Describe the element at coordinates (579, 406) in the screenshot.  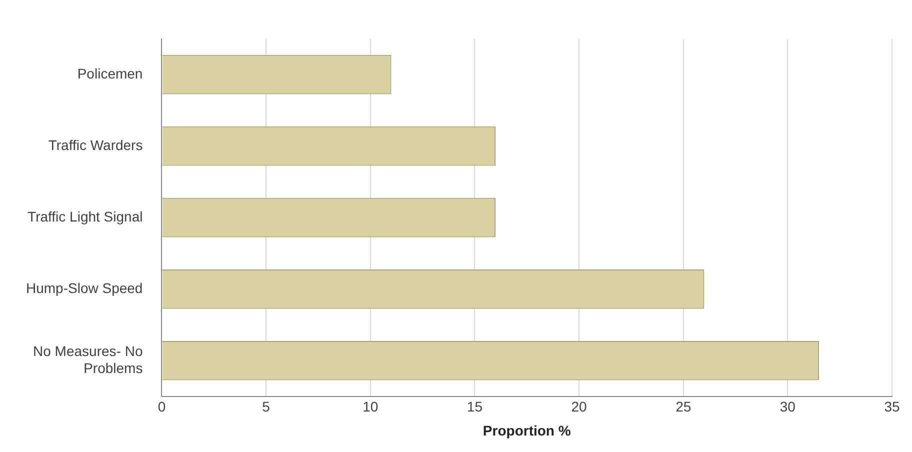
I see `x-tick-label: 20` at that location.